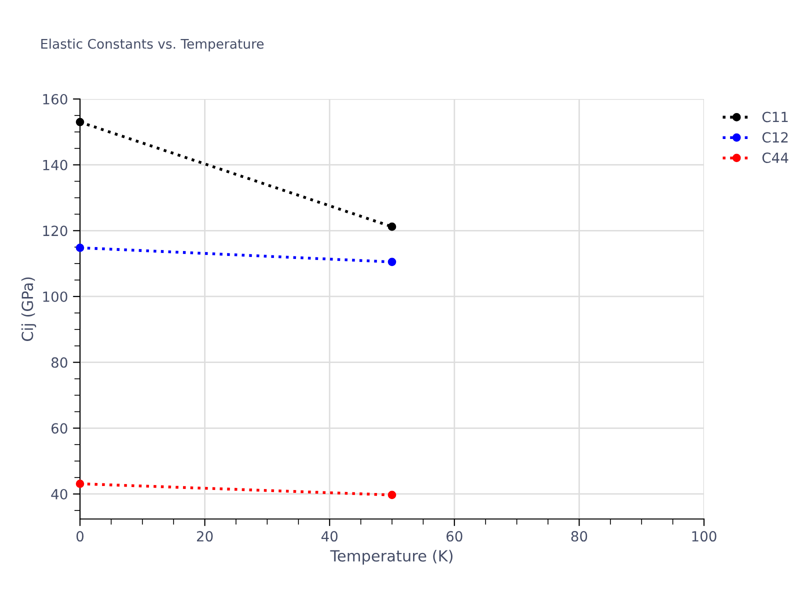 The image size is (800, 600). What do you see at coordinates (80, 536) in the screenshot?
I see `x-tick-label: 0` at bounding box center [80, 536].